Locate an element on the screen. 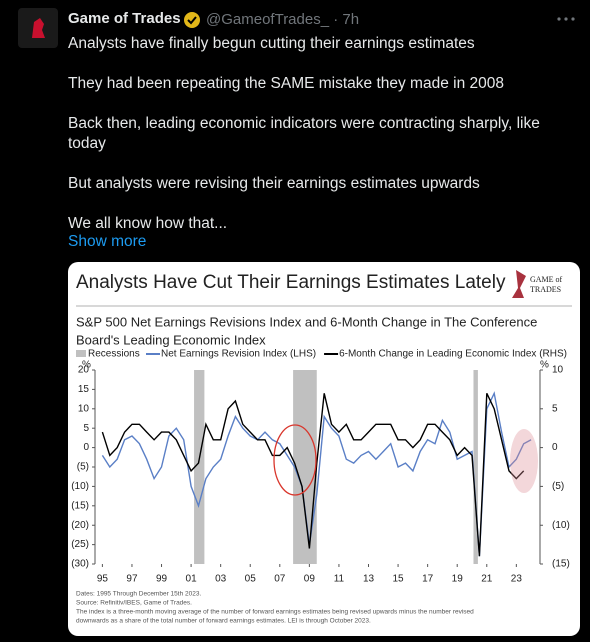 The width and height of the screenshot is (590, 642). logo-icon is located at coordinates (519, 284).